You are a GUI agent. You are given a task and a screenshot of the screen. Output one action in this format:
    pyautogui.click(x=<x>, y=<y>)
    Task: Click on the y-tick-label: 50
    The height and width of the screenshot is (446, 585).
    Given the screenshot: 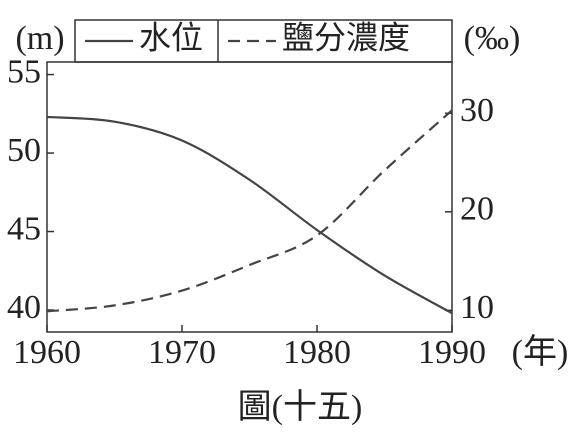 What is the action you would take?
    pyautogui.click(x=24, y=150)
    